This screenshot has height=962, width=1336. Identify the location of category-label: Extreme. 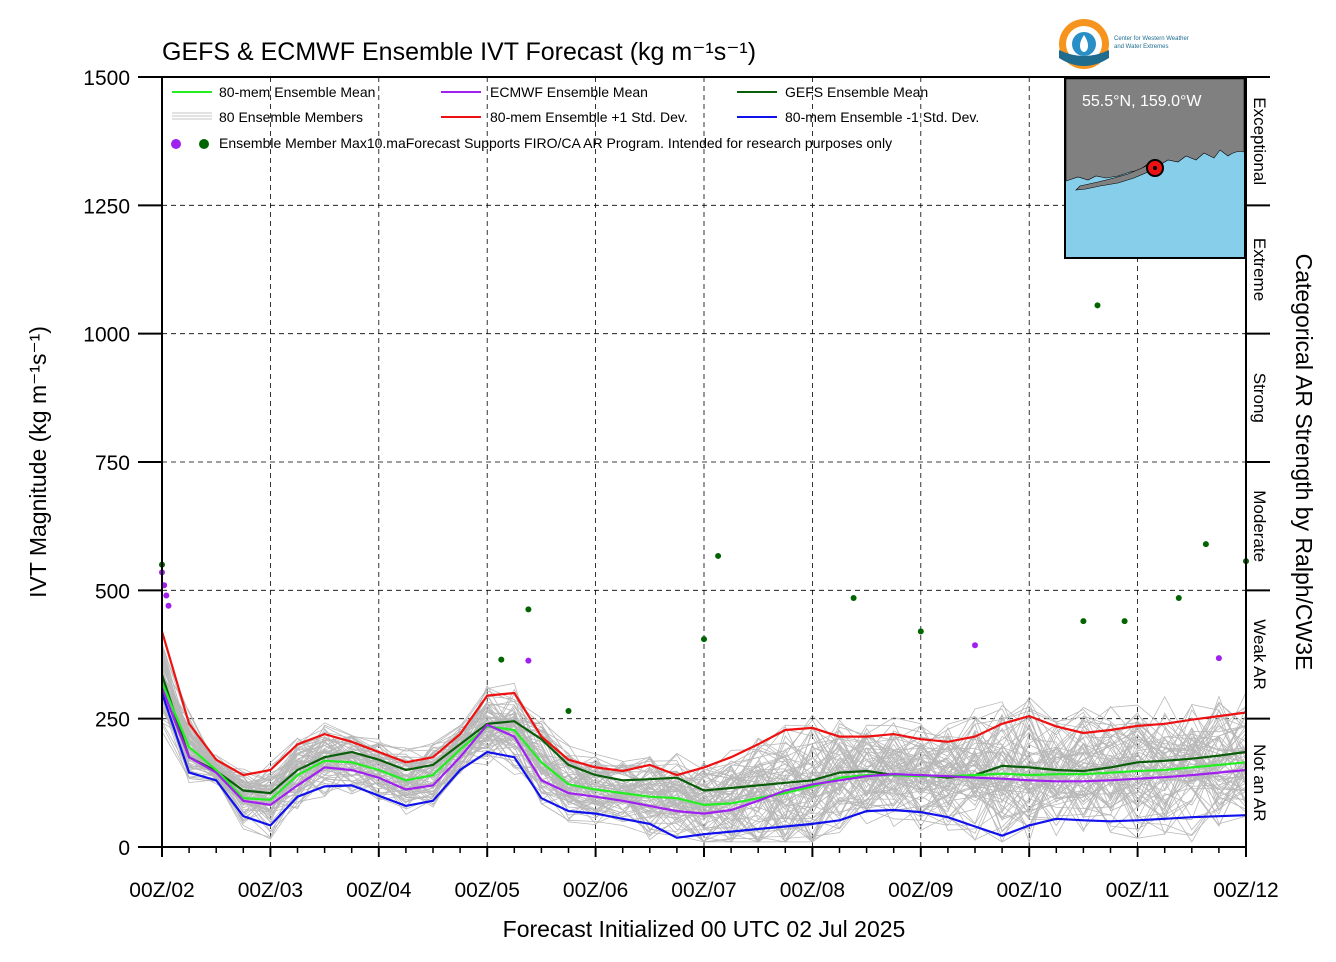
(1259, 269).